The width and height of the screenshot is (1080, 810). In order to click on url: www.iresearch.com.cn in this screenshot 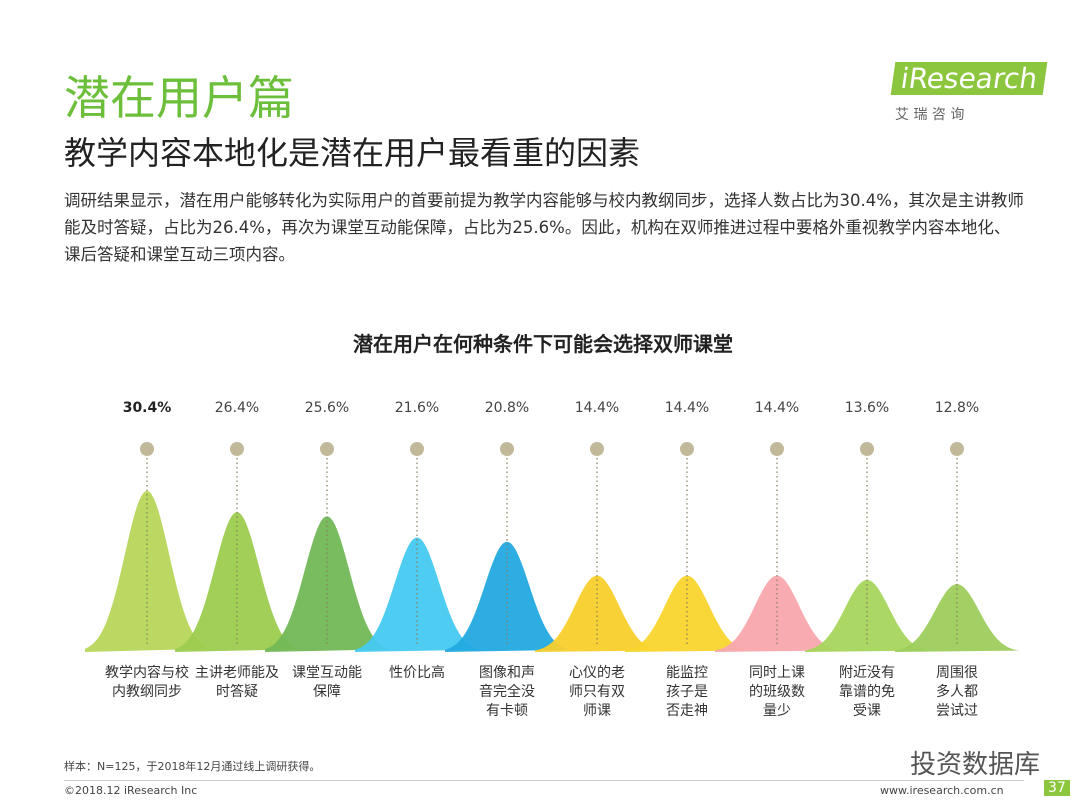, I will do `click(942, 790)`.